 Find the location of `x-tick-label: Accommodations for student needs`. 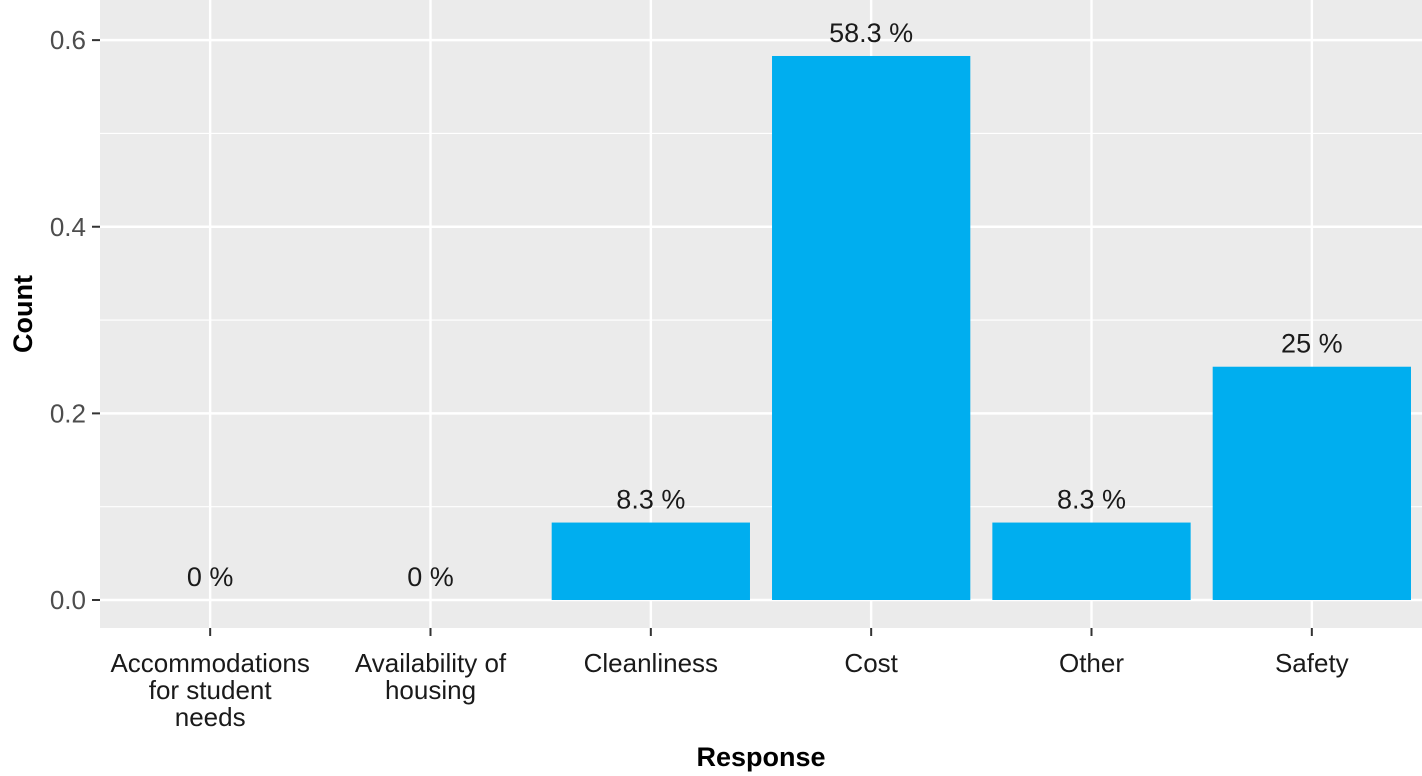

x-tick-label: Accommodations for student needs is located at coordinates (209, 690).